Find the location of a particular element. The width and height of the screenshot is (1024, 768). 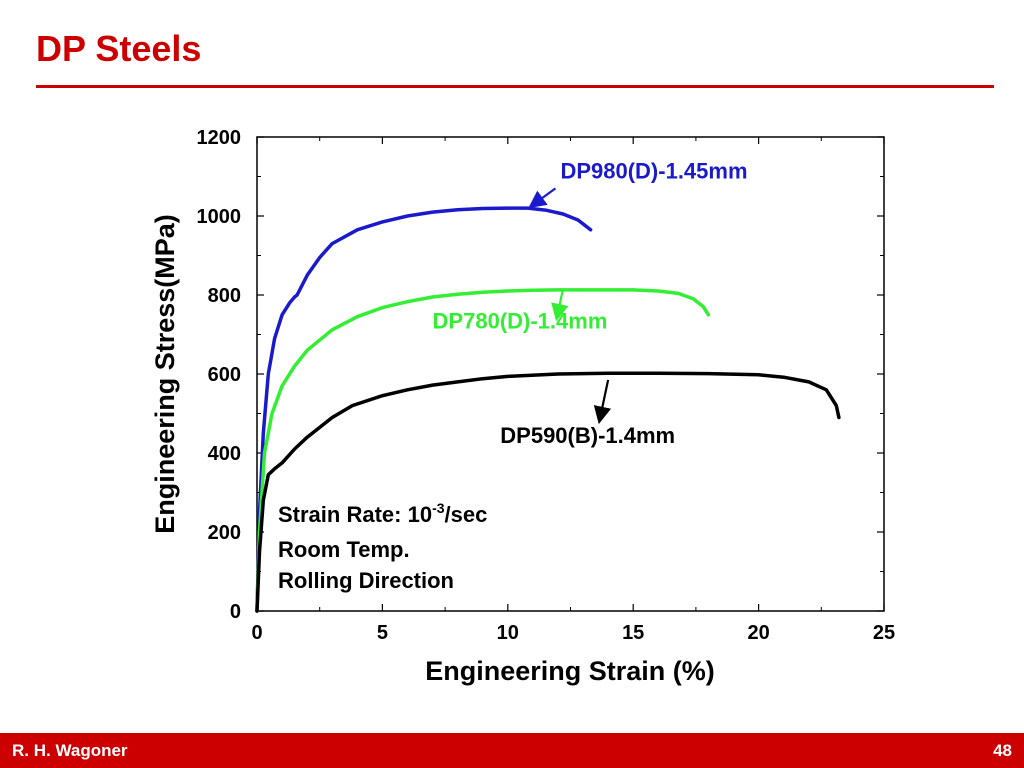

title-divider is located at coordinates (515, 86).